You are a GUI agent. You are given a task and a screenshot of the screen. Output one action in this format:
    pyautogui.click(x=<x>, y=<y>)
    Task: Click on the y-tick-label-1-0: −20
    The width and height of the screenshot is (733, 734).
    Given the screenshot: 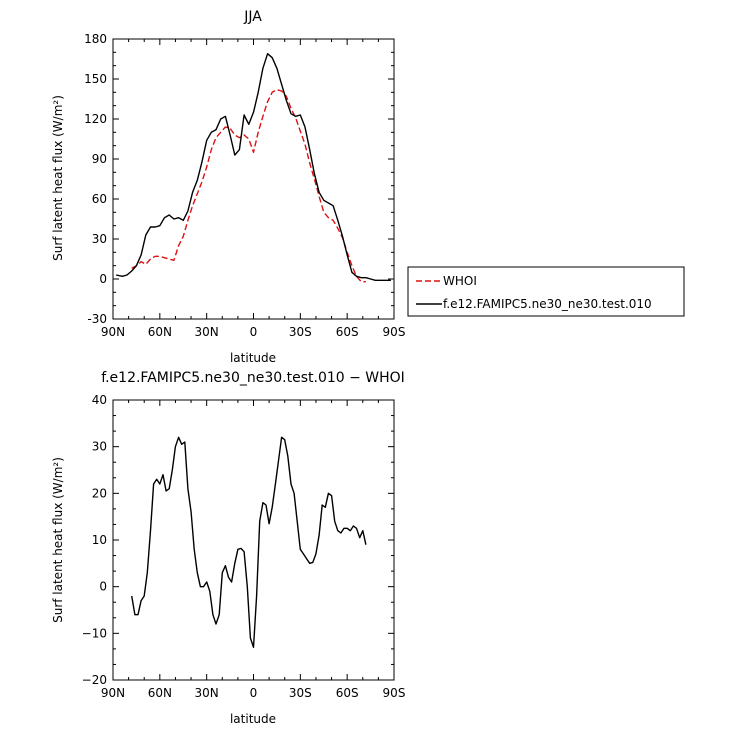 What is the action you would take?
    pyautogui.click(x=94, y=680)
    